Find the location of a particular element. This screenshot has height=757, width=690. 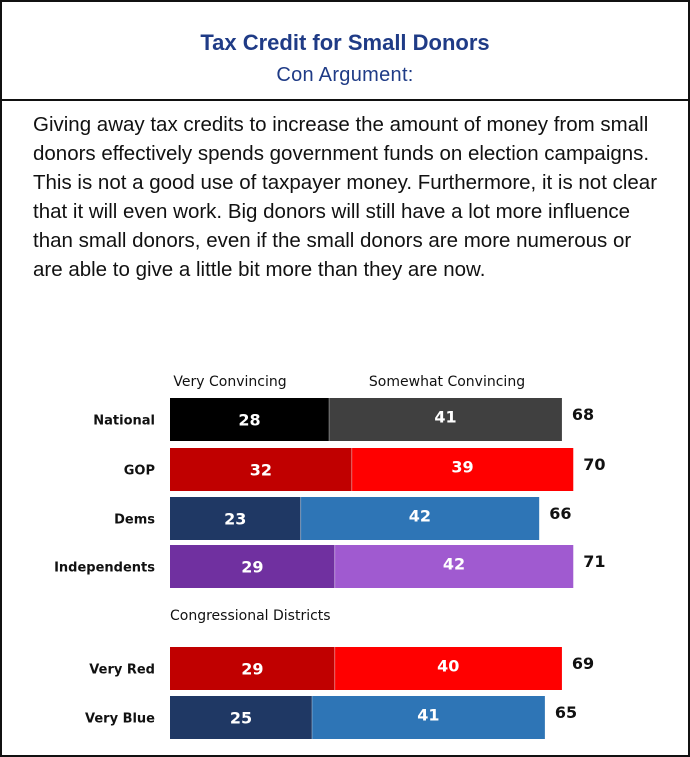

legend-somewhat-convincing: Somewhat Convincing is located at coordinates (447, 382).